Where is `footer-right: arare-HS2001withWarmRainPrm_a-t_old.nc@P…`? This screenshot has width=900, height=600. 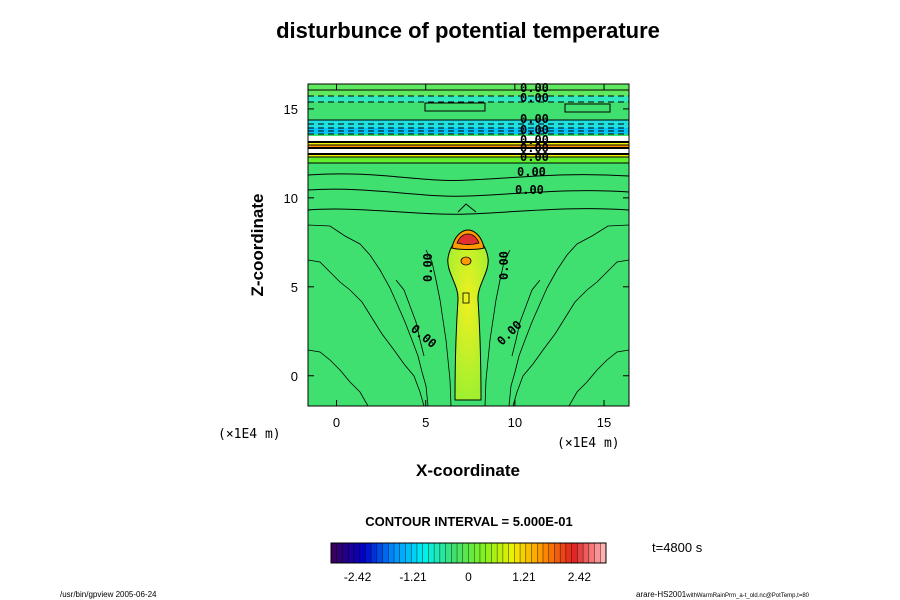 footer-right: arare-HS2001withWarmRainPrm_a-t_old.nc@P… is located at coordinates (723, 594).